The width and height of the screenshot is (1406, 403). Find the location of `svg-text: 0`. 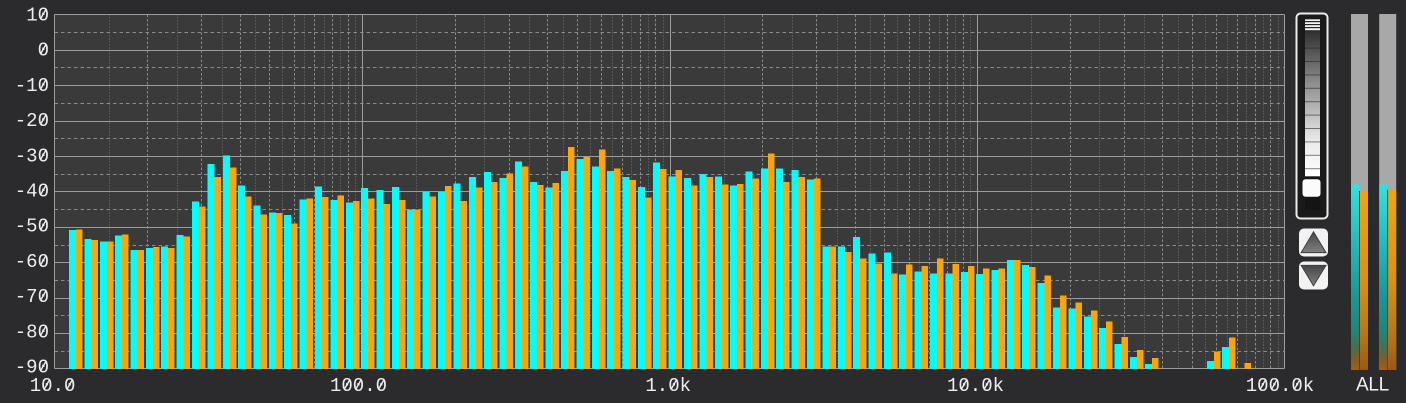

svg-text: 0 is located at coordinates (43, 51).